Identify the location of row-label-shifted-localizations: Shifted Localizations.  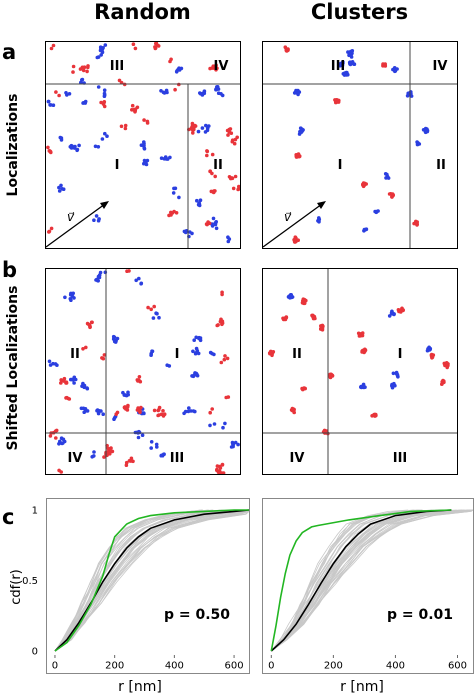
(13, 368).